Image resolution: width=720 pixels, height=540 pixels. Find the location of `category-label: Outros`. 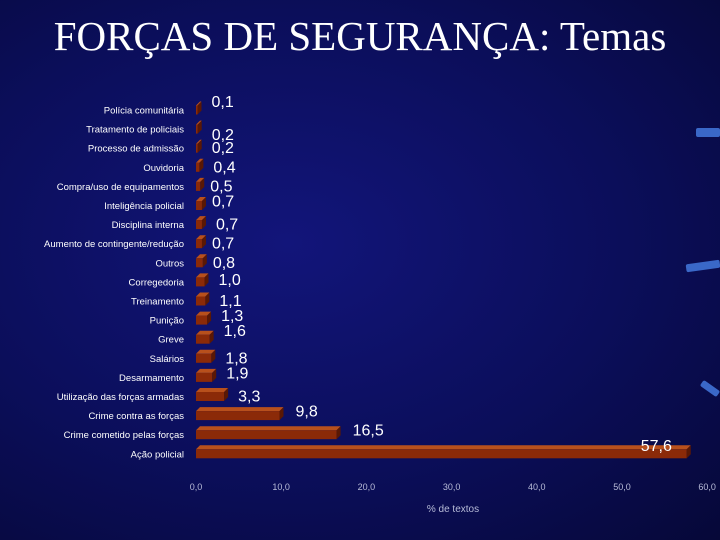

category-label: Outros is located at coordinates (169, 263).